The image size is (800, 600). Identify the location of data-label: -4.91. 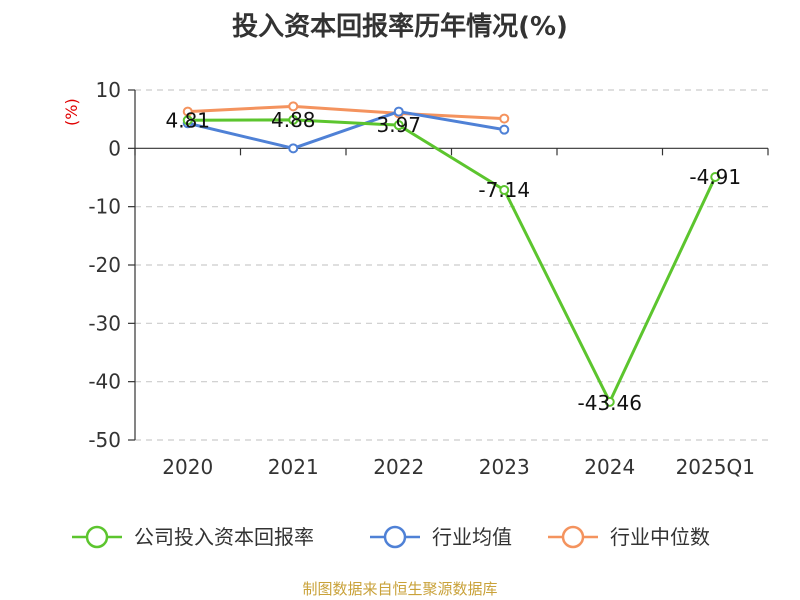
(715, 177).